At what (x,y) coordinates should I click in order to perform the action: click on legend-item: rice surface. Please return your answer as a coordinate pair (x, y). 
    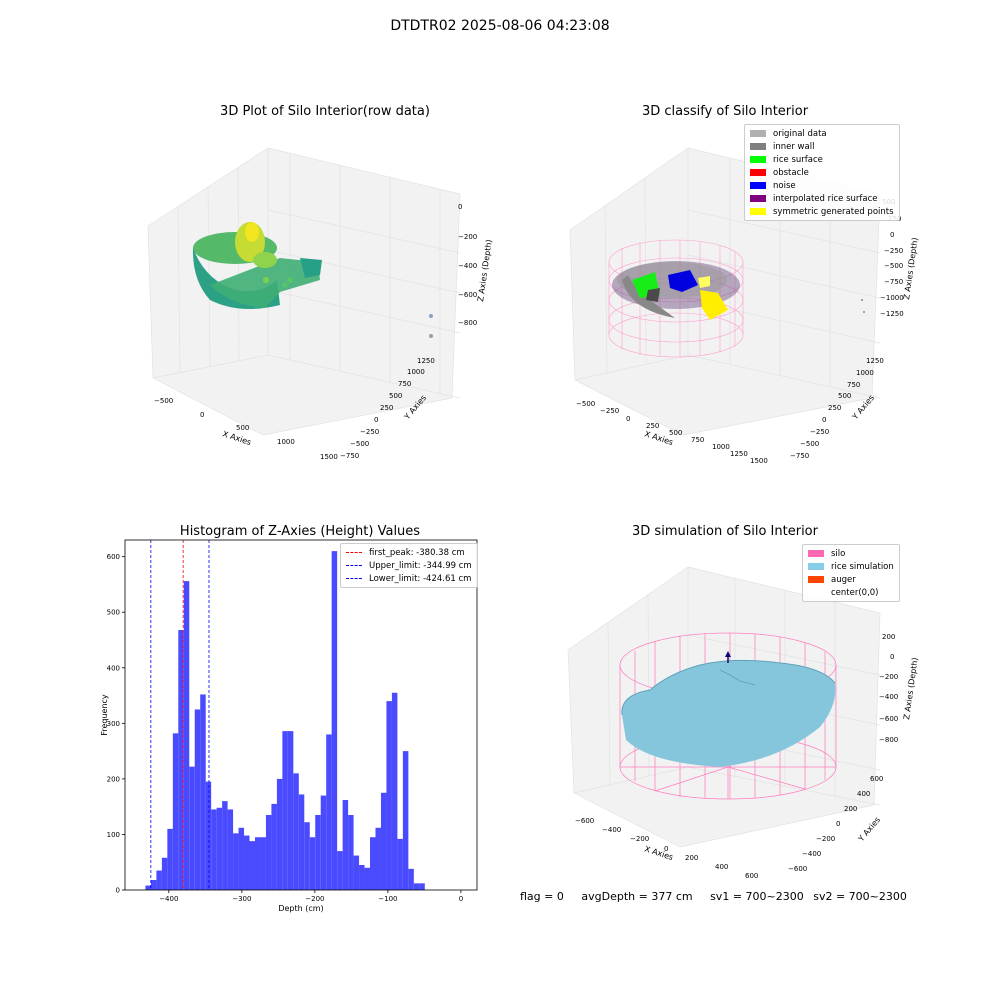
    Looking at the image, I should click on (822, 159).